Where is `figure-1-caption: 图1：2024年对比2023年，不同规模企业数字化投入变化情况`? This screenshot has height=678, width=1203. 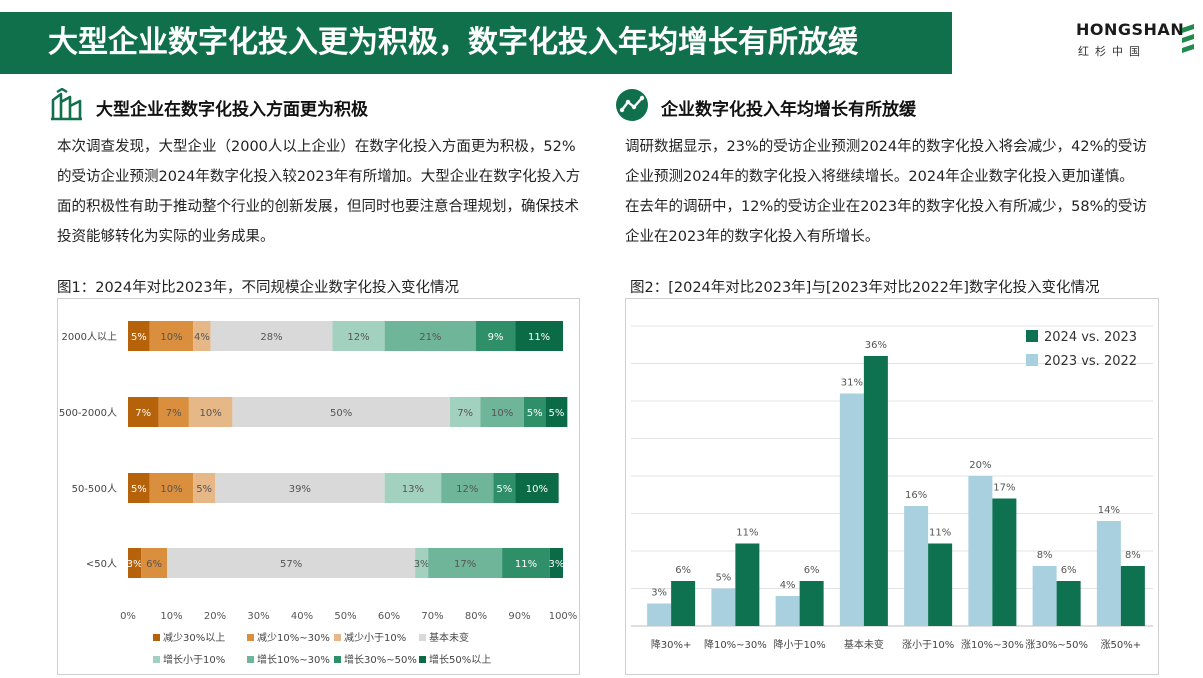 figure-1-caption: 图1：2024年对比2023年，不同规模企业数字化投入变化情况 is located at coordinates (258, 288).